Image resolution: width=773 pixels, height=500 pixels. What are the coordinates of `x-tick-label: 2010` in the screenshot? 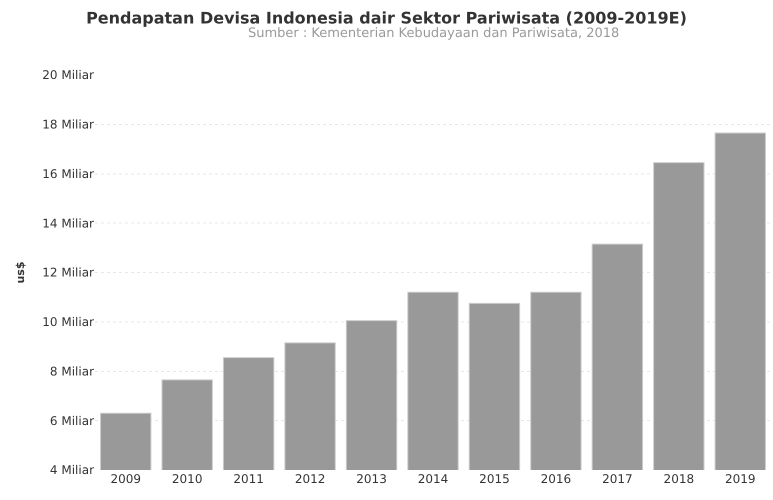 It's located at (187, 479).